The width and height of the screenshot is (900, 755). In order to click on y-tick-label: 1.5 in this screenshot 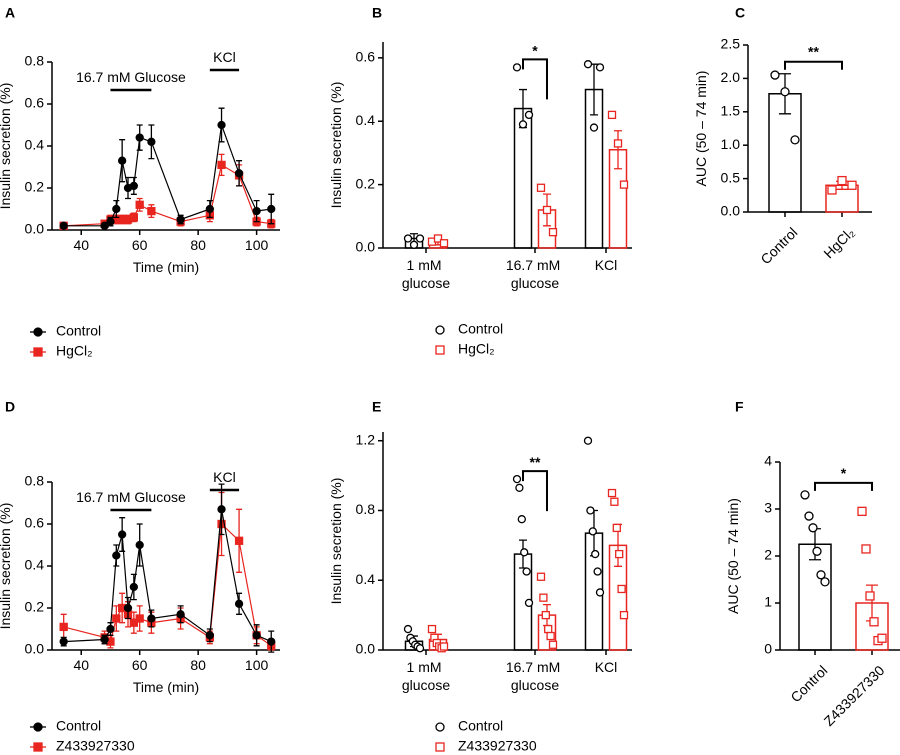, I will do `click(731, 111)`.